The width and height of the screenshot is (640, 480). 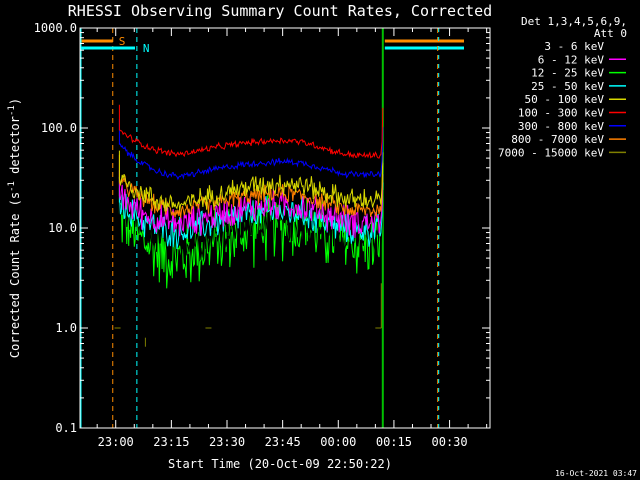 What do you see at coordinates (567, 73) in the screenshot?
I see `legend-label: 12 - 25 keV` at bounding box center [567, 73].